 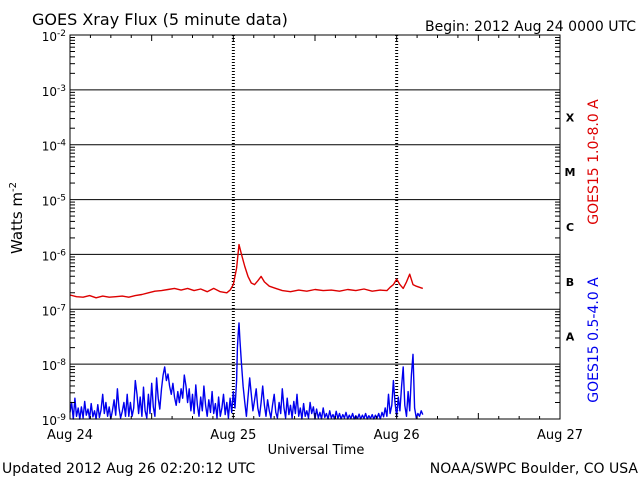 What do you see at coordinates (316, 450) in the screenshot?
I see `x-axis-label: Universal Time` at bounding box center [316, 450].